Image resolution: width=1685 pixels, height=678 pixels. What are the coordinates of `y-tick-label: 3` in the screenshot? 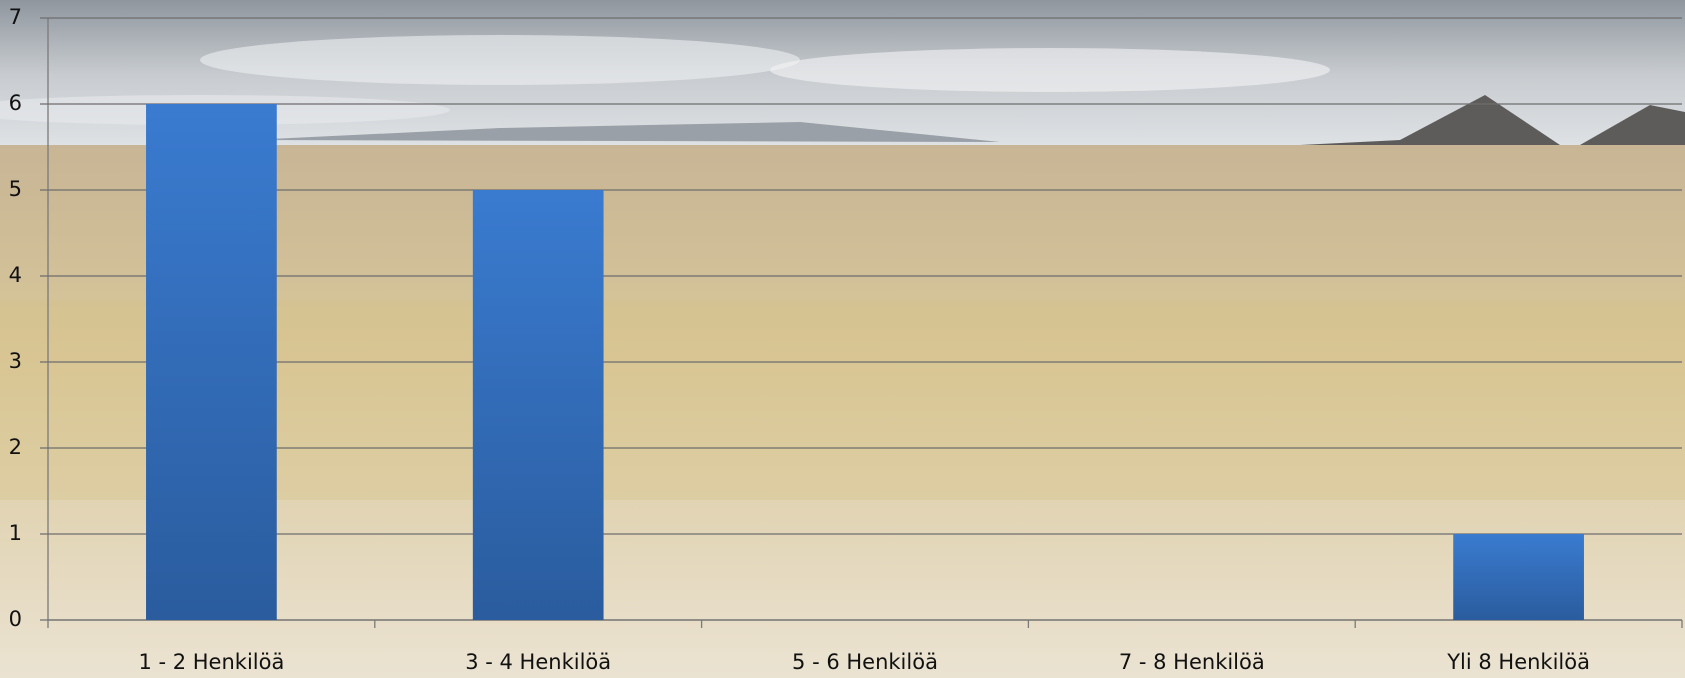 It's located at (15, 361).